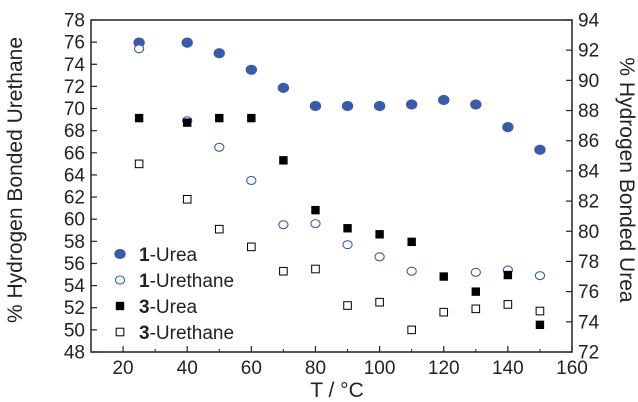  Describe the element at coordinates (122, 368) in the screenshot. I see `x-tick-label: 20` at that location.